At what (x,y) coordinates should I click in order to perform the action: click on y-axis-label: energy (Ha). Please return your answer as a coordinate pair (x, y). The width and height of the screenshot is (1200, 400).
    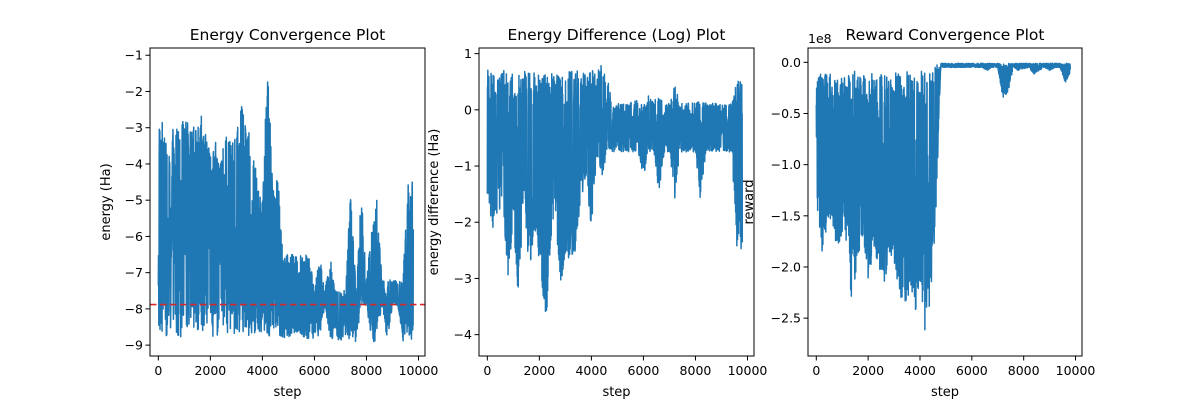
    Looking at the image, I should click on (106, 201).